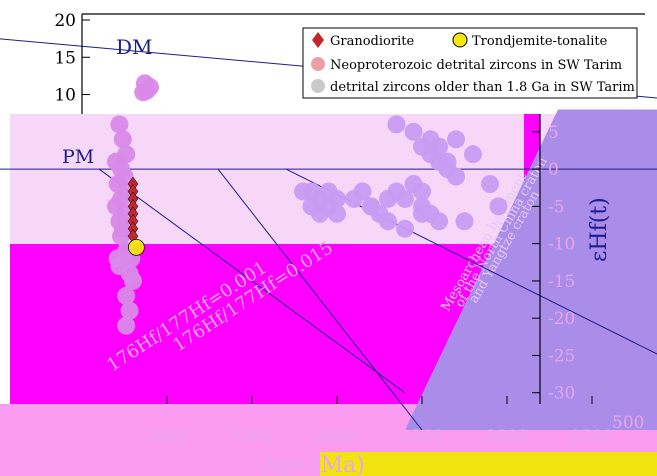  Describe the element at coordinates (588, 278) in the screenshot. I see `y-ticks-right: 5 0 -5 -10 -15 -20 -25 -30 500` at that location.